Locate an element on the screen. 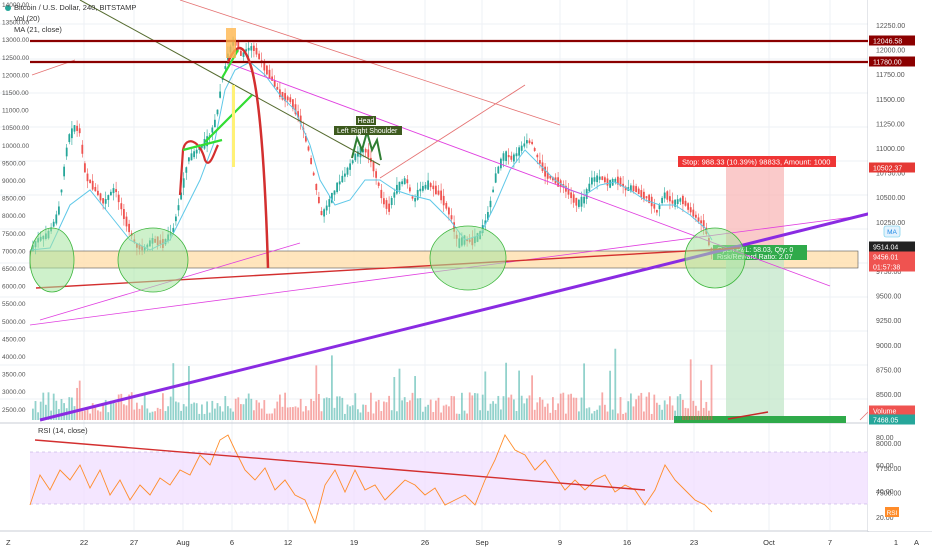 The height and width of the screenshot is (550, 932). left-tick-label: 9000.00 is located at coordinates (14, 181).